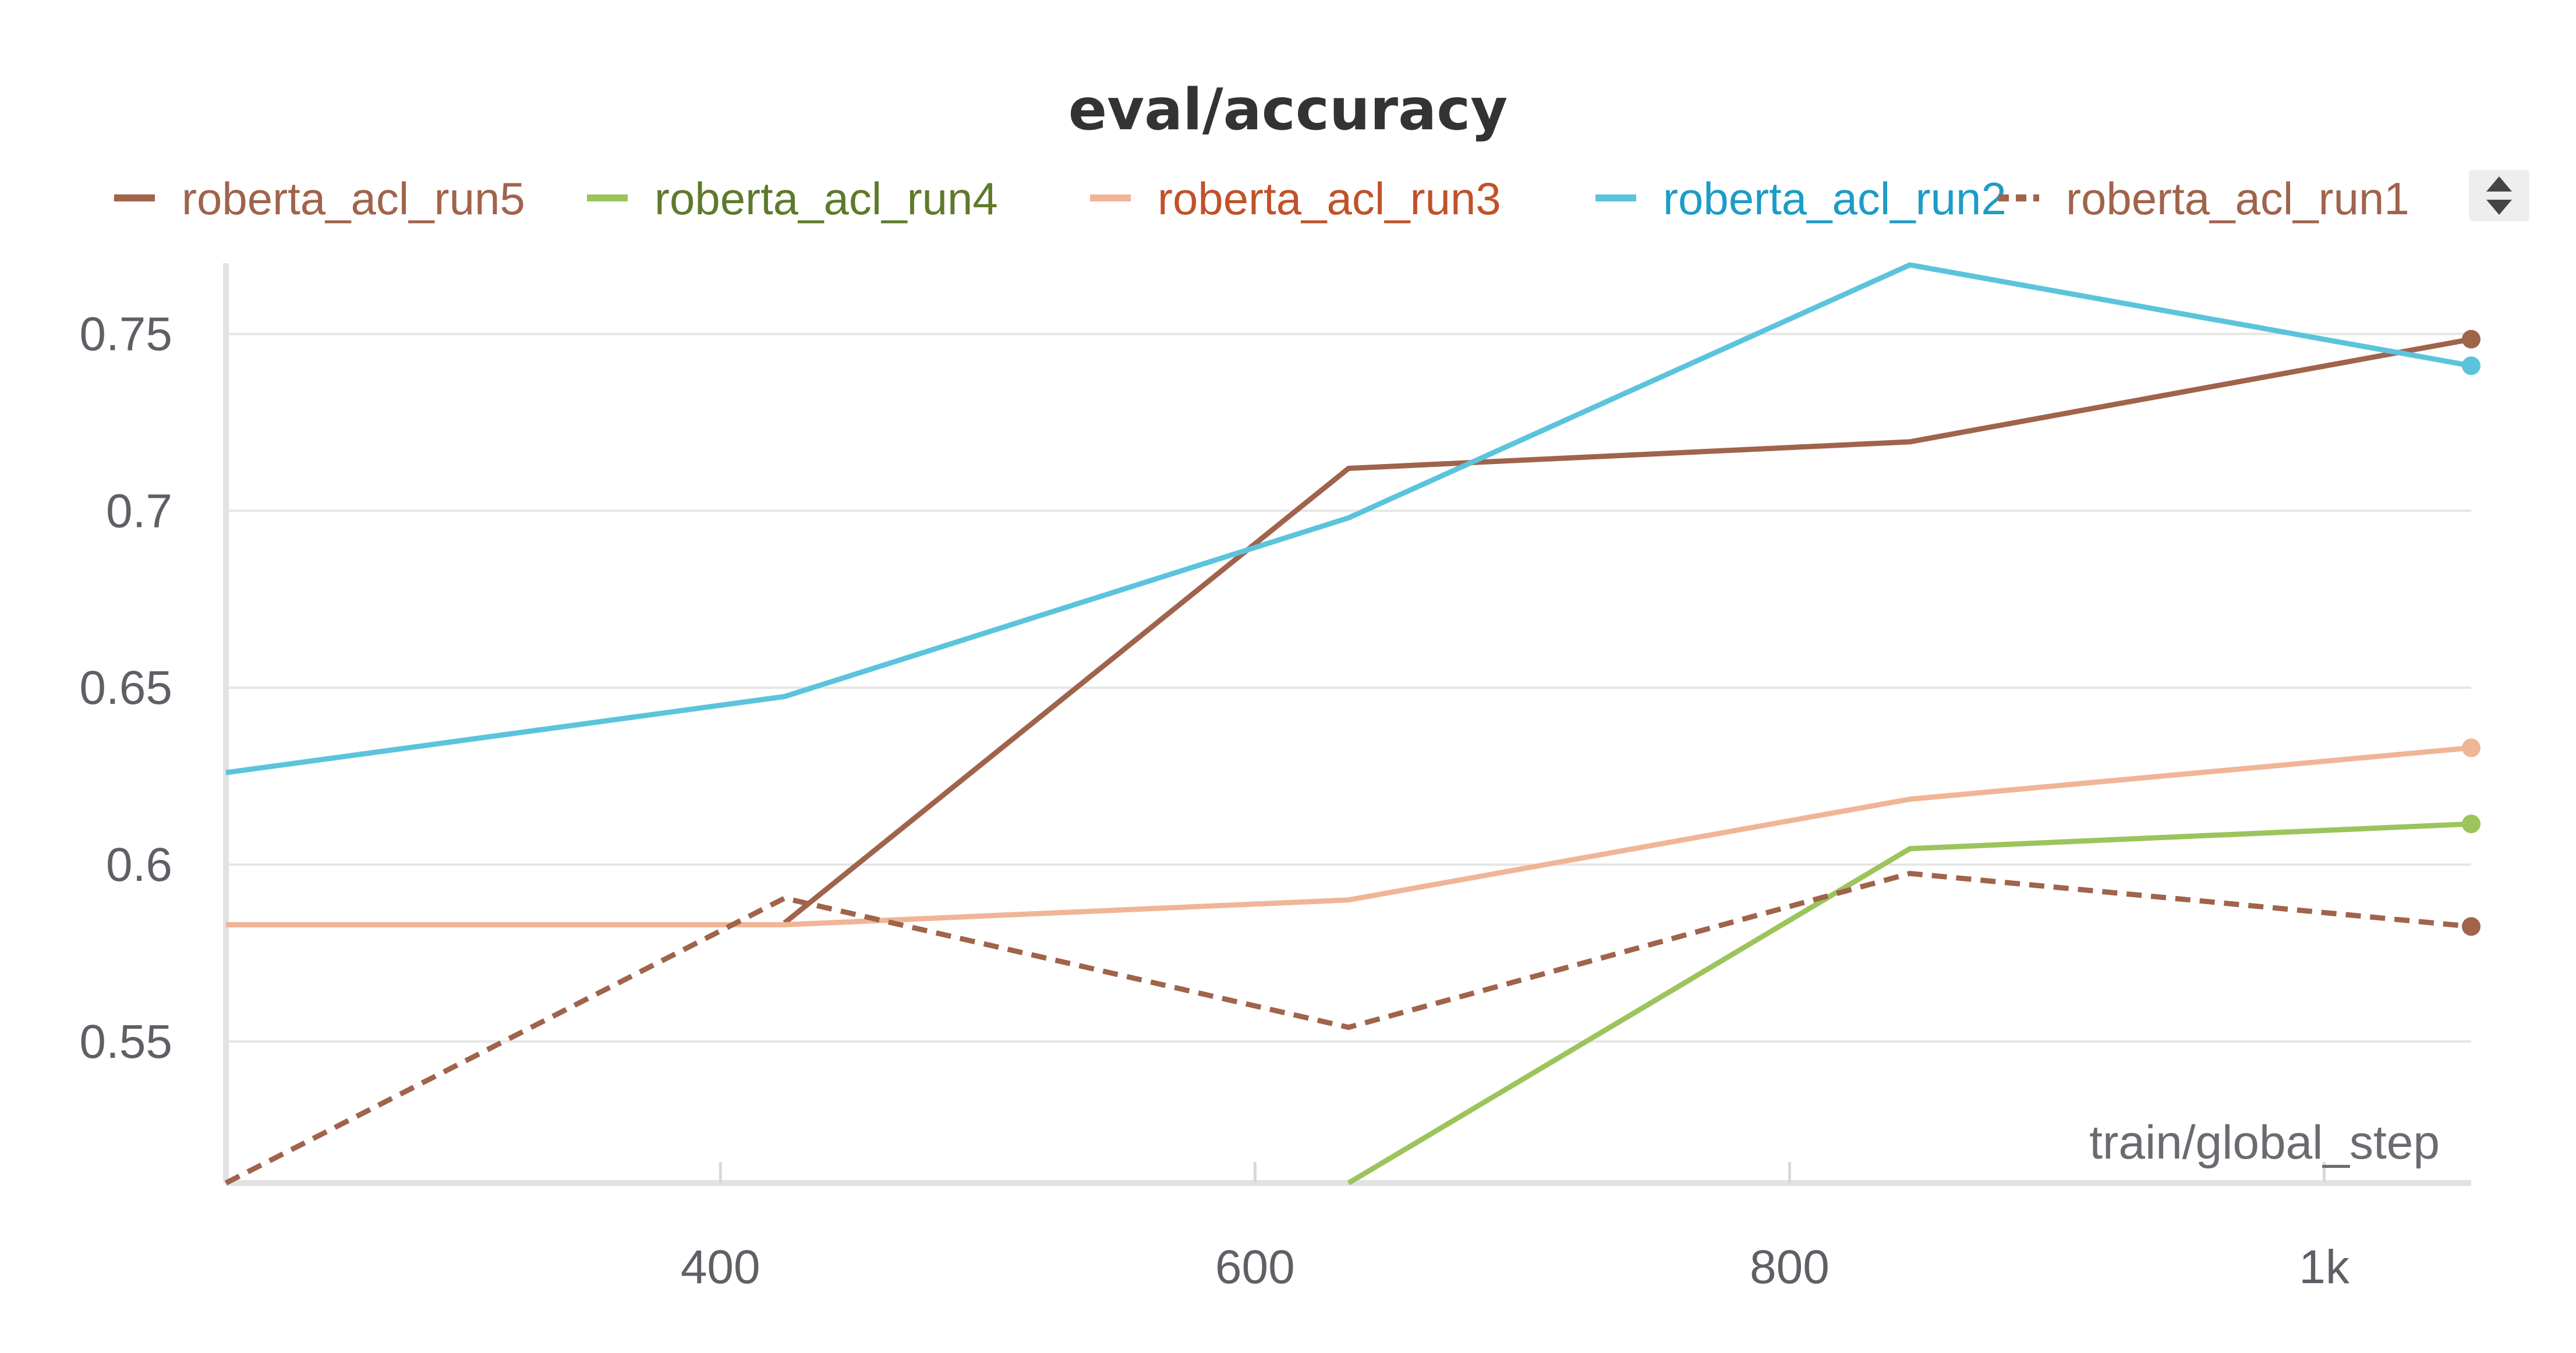  I want to click on series-end-marker-roberta_acl_run4, so click(2471, 824).